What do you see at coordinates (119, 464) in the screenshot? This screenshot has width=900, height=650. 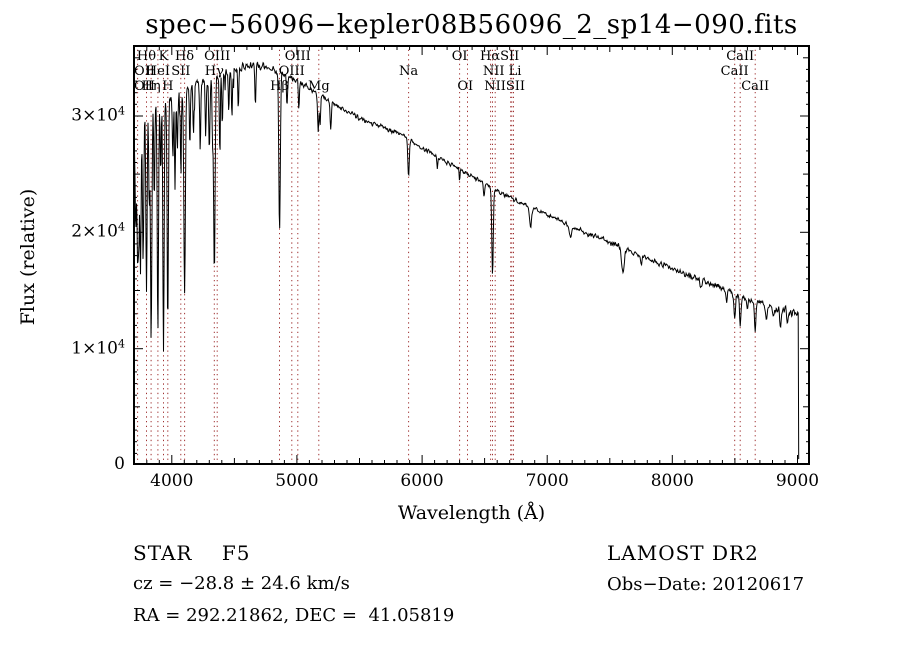 I see `y-tick-label: 0` at bounding box center [119, 464].